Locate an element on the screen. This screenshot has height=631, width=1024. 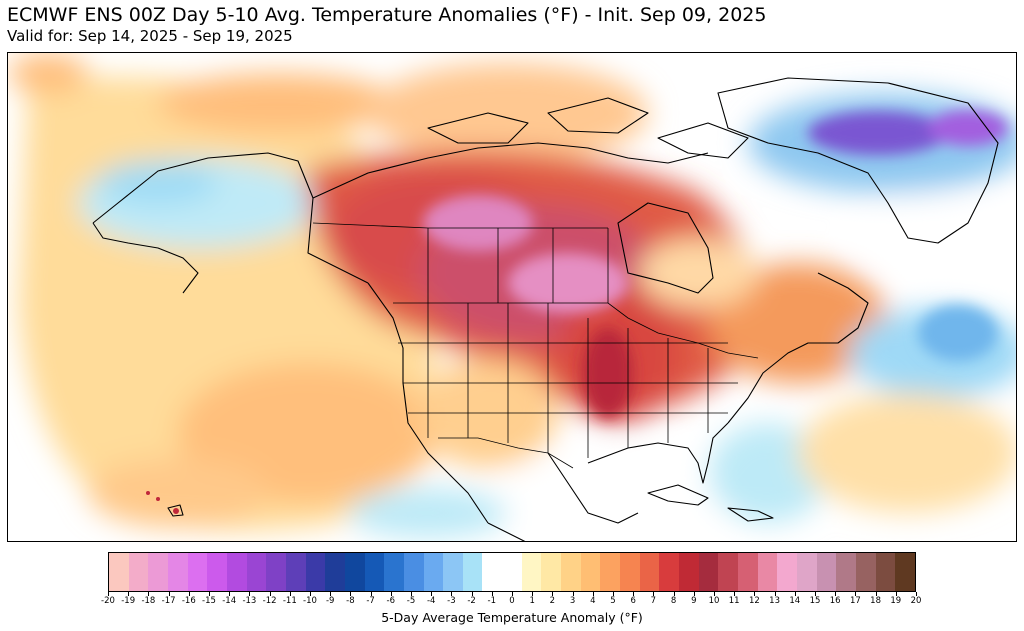
colorbar-tick-label: 3 is located at coordinates (572, 601).